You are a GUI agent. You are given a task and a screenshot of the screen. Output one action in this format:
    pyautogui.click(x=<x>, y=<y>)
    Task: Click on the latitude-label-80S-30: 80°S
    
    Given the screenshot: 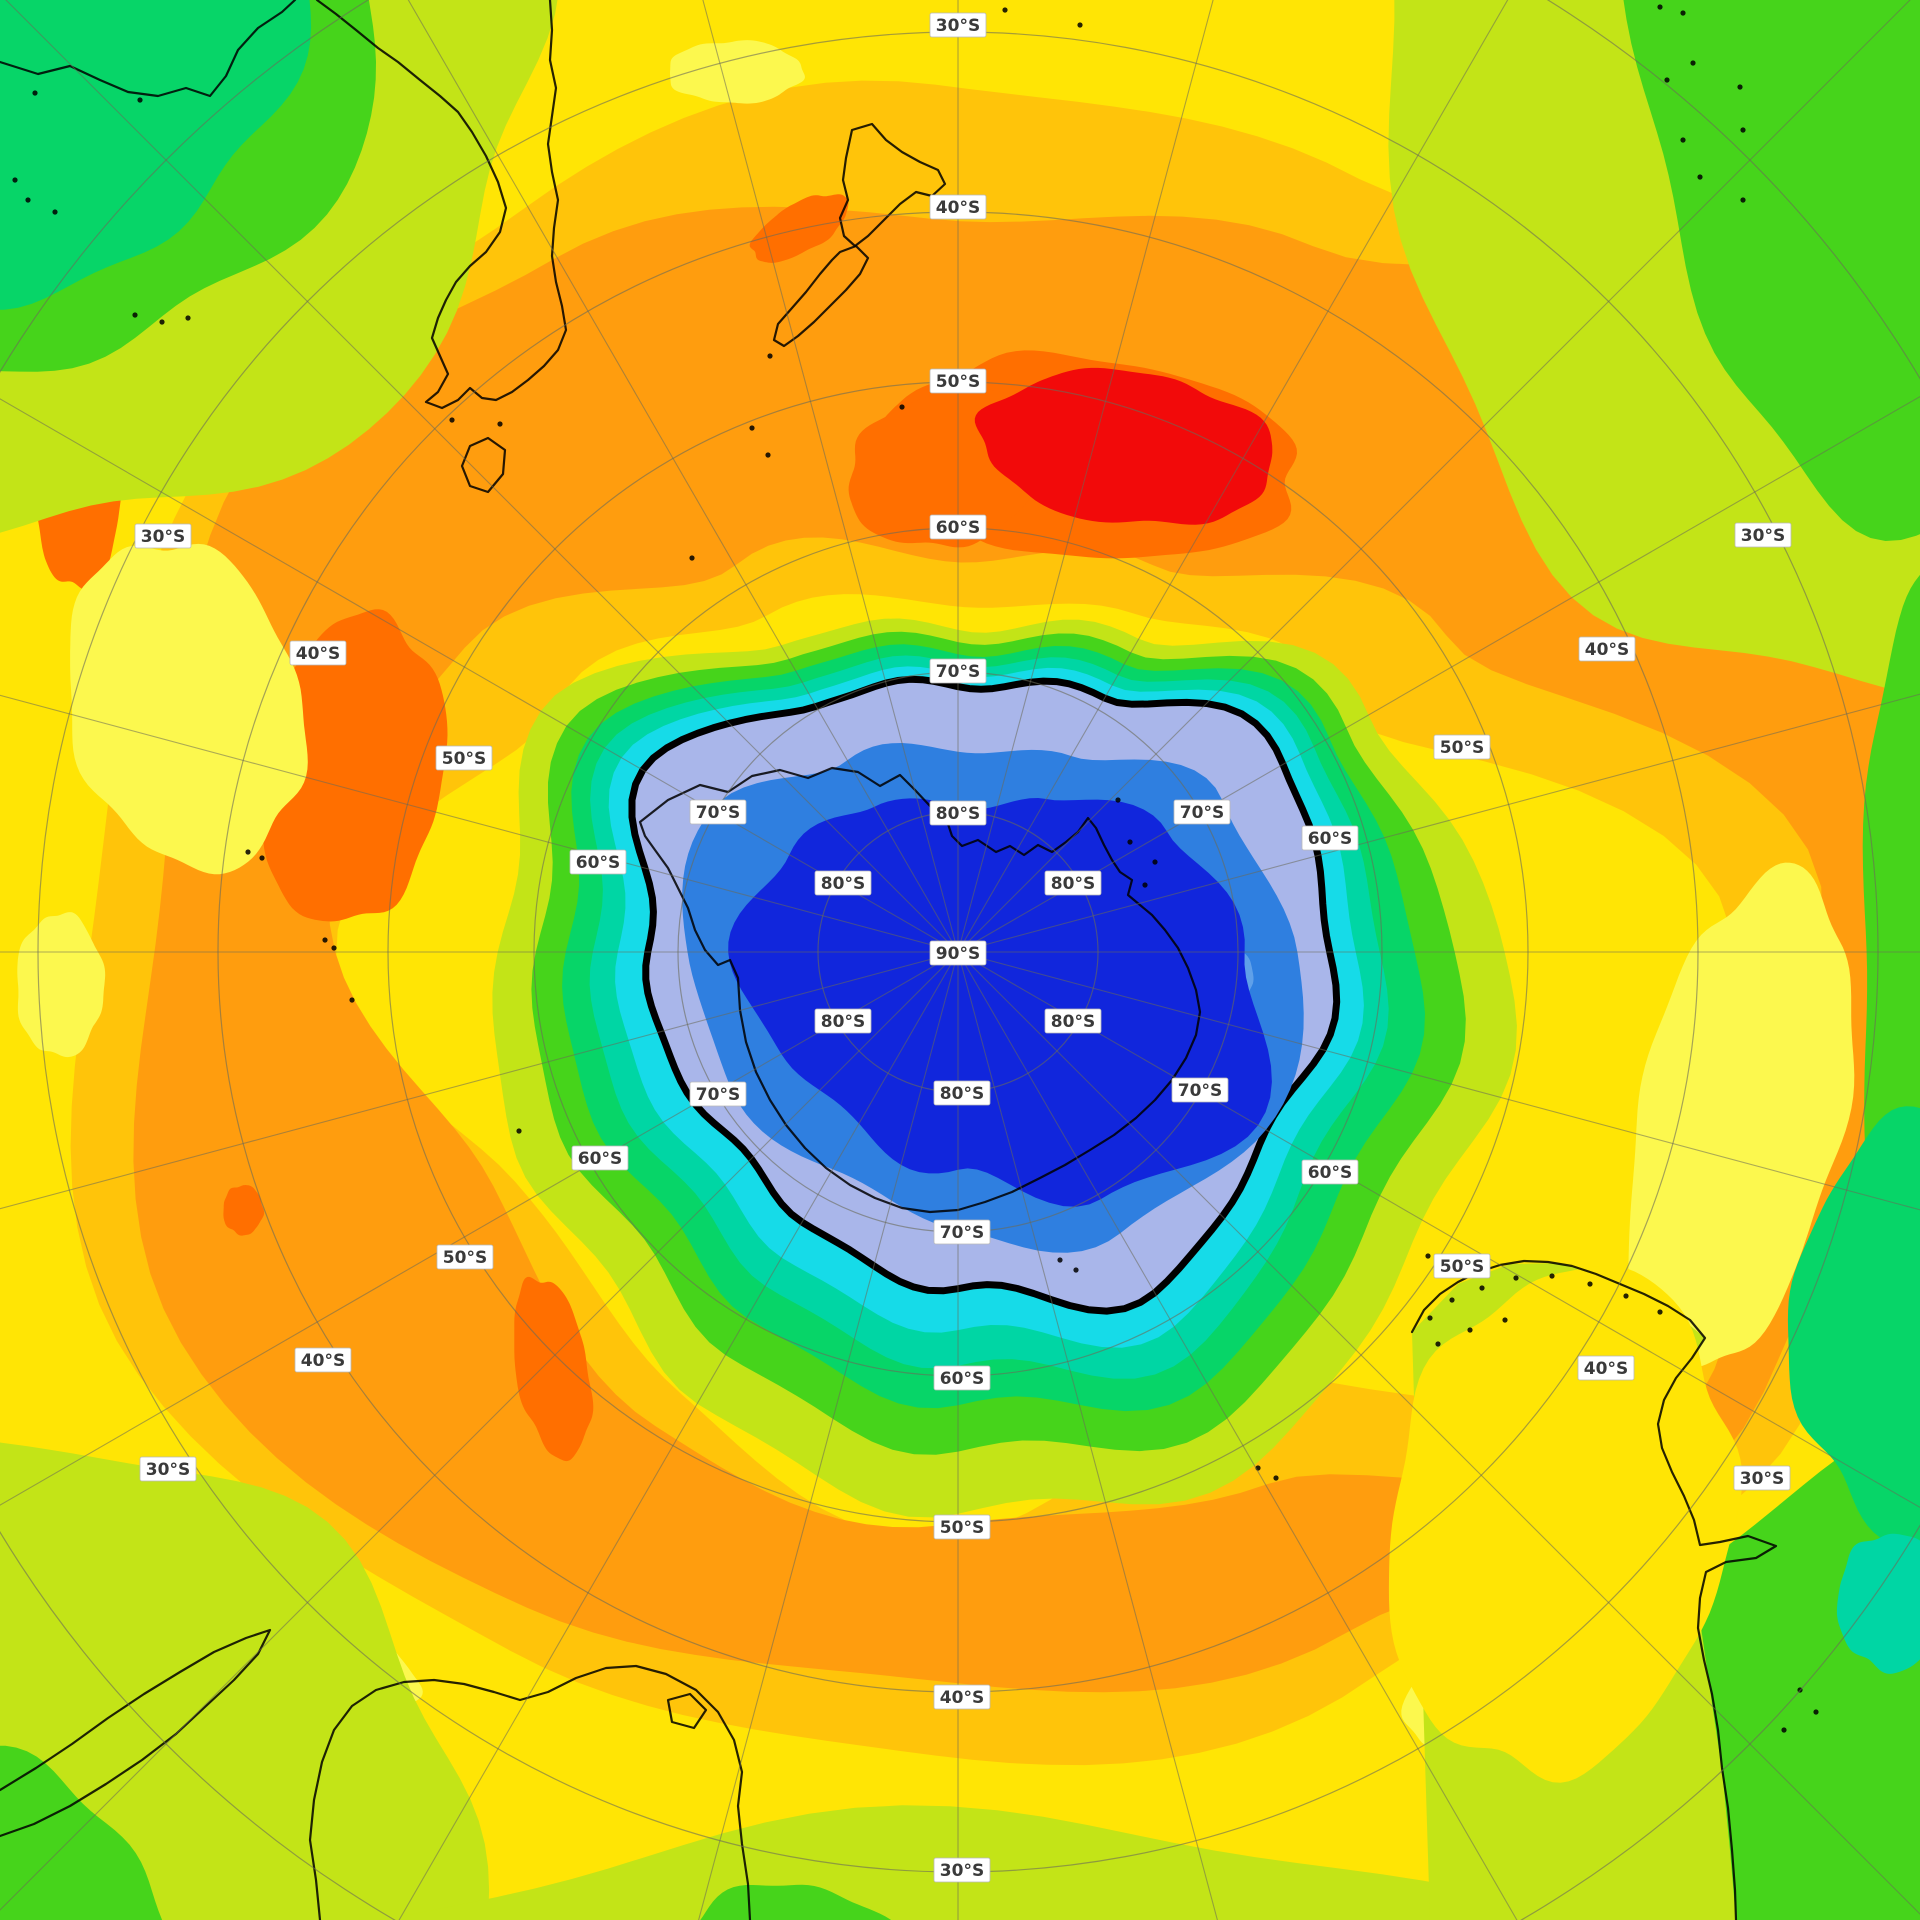 What is the action you would take?
    pyautogui.click(x=843, y=1021)
    